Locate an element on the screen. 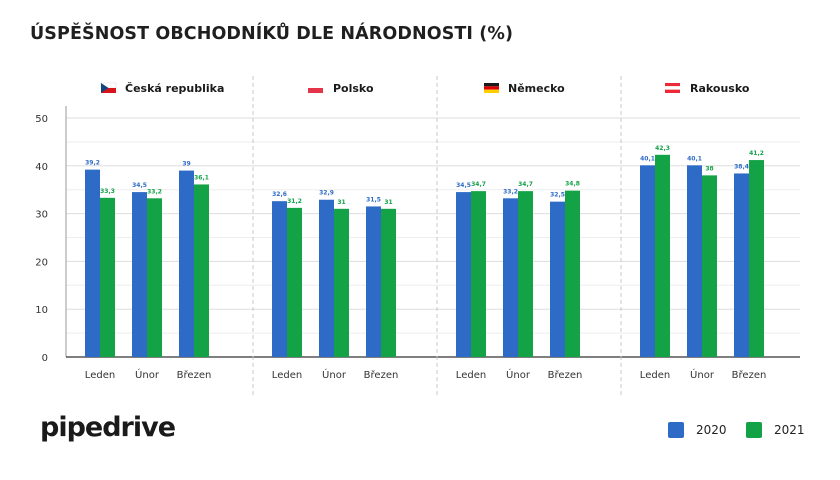 This screenshot has width=840, height=480. data-label: 32,9 is located at coordinates (326, 193).